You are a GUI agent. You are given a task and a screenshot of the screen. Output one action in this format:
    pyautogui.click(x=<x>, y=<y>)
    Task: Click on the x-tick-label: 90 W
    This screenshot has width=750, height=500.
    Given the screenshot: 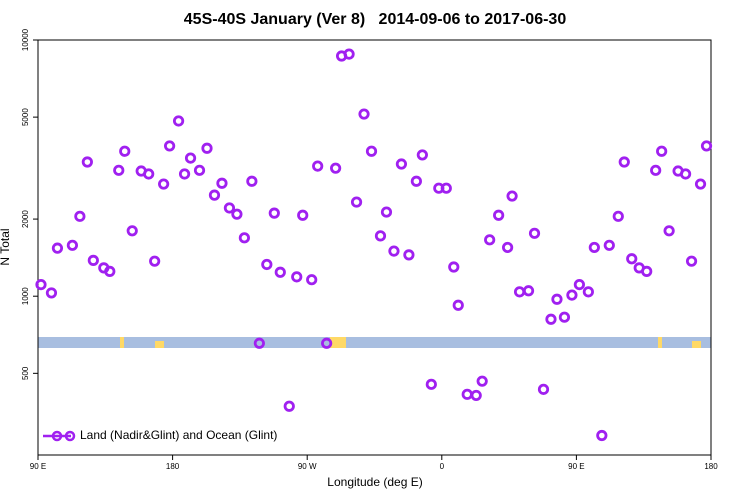 What is the action you would take?
    pyautogui.click(x=307, y=466)
    